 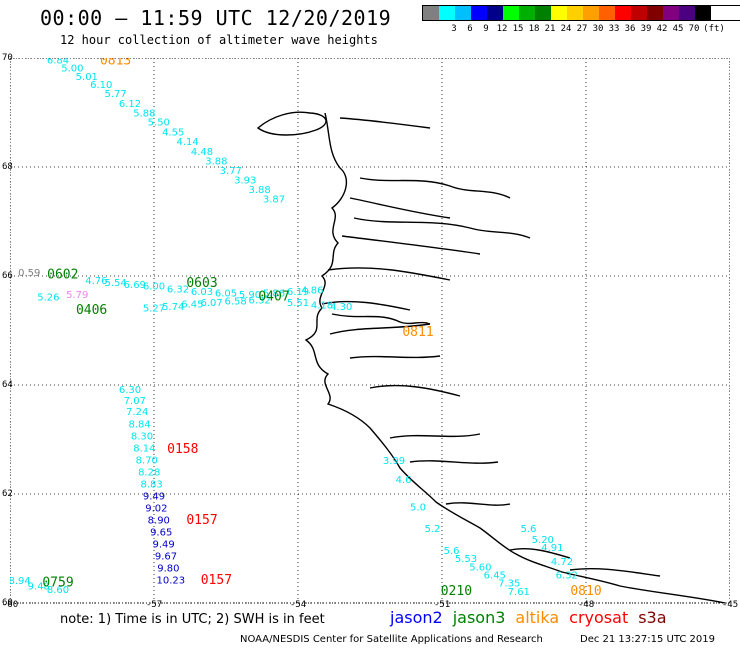 What do you see at coordinates (156, 508) in the screenshot?
I see `wave-height-value: 9.02` at bounding box center [156, 508].